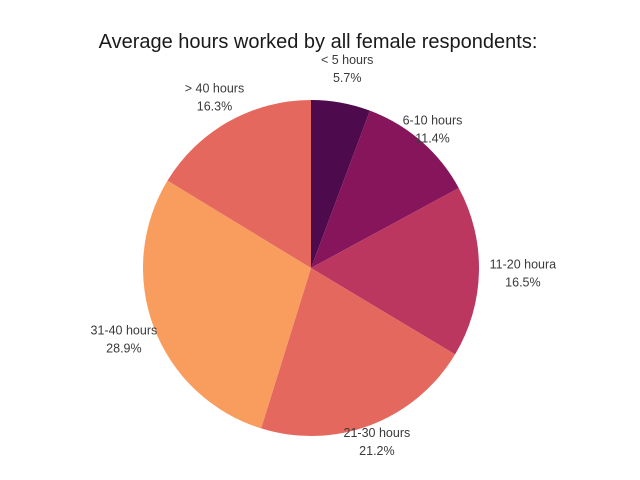 The image size is (640, 480). What do you see at coordinates (124, 340) in the screenshot?
I see `slice-label: 31-40 hours 28.9%` at bounding box center [124, 340].